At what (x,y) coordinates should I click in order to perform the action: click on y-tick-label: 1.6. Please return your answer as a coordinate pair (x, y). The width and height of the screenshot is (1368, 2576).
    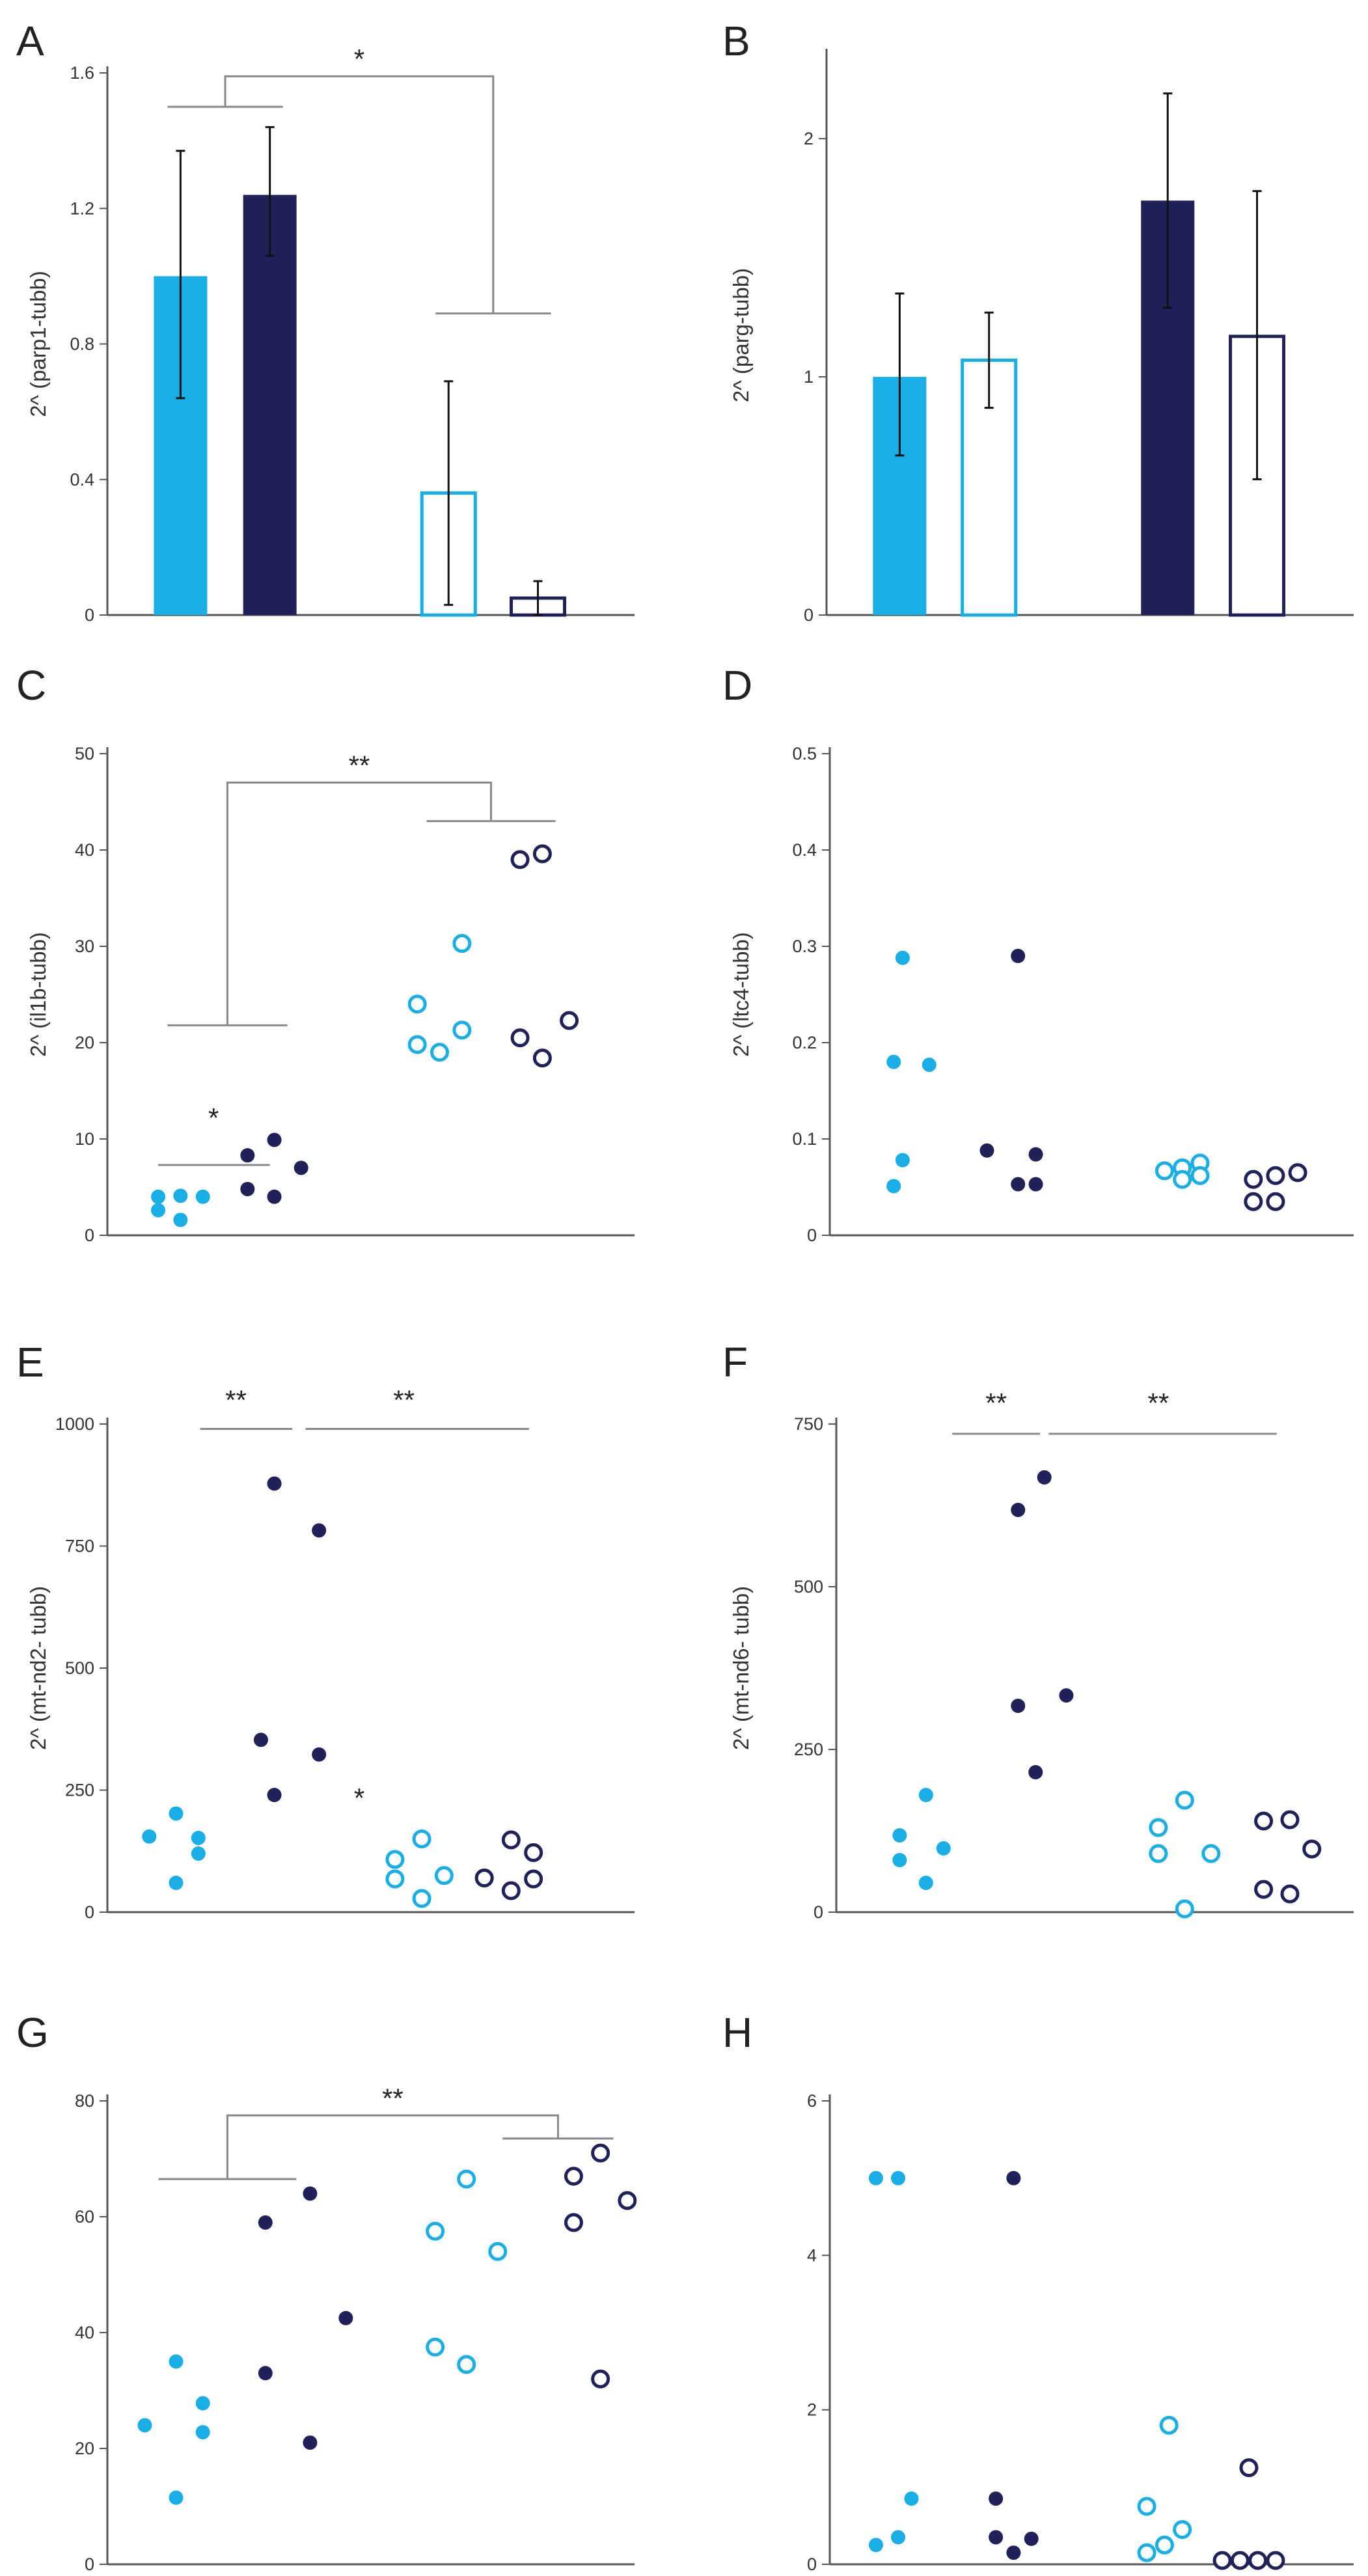
    Looking at the image, I should click on (82, 73).